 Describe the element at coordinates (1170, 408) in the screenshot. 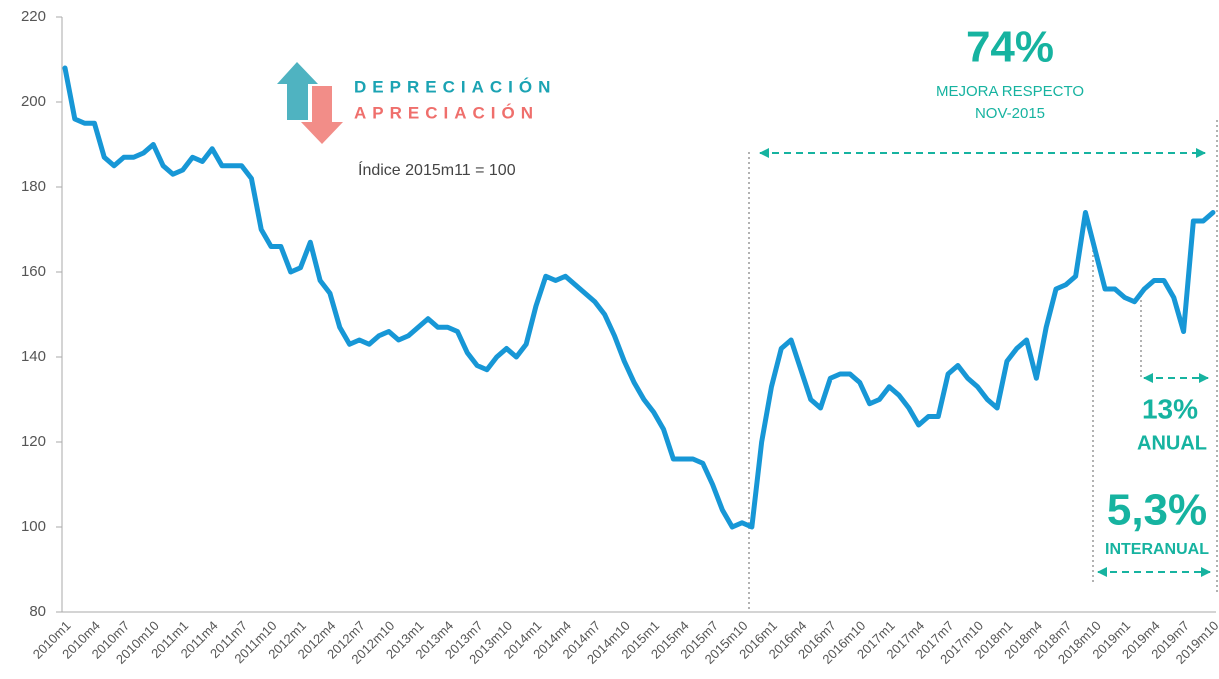

I see `annotation: 13%` at that location.